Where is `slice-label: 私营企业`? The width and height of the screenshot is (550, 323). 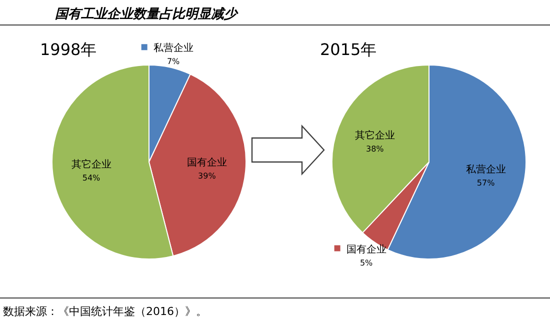
slice-label: 私营企业 is located at coordinates (486, 170).